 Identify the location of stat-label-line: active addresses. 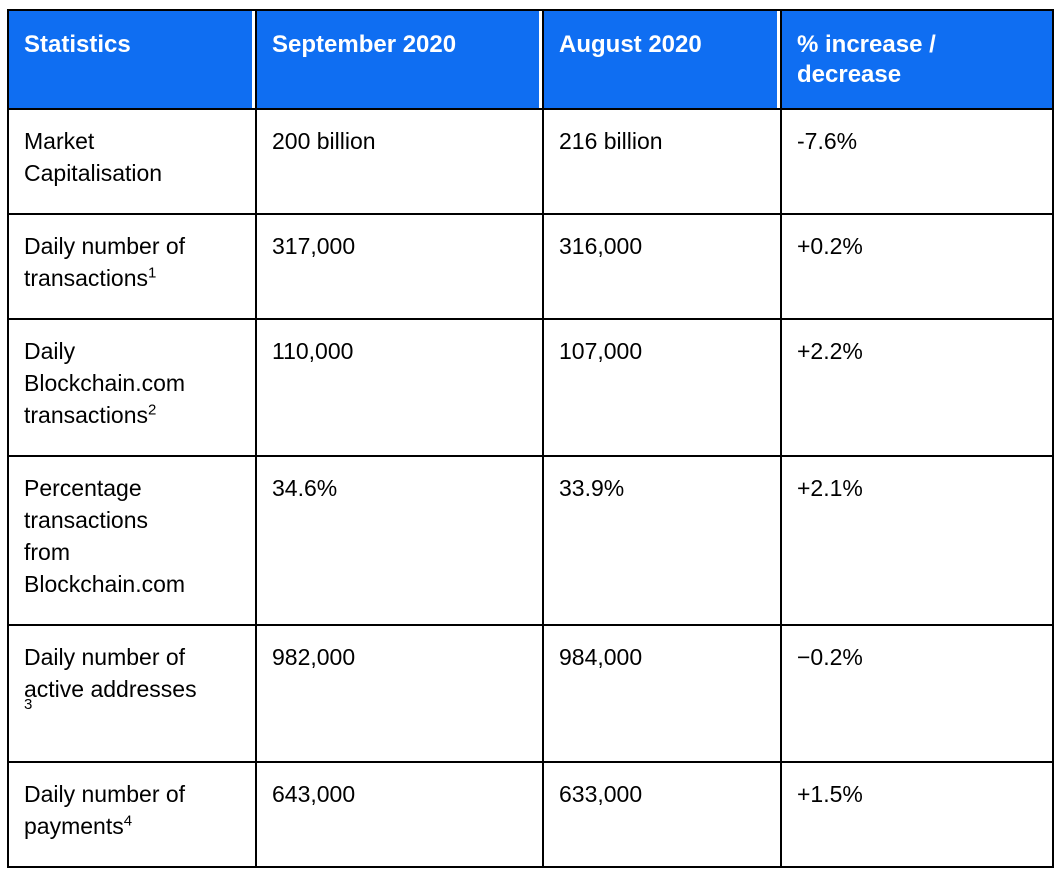
(110, 689).